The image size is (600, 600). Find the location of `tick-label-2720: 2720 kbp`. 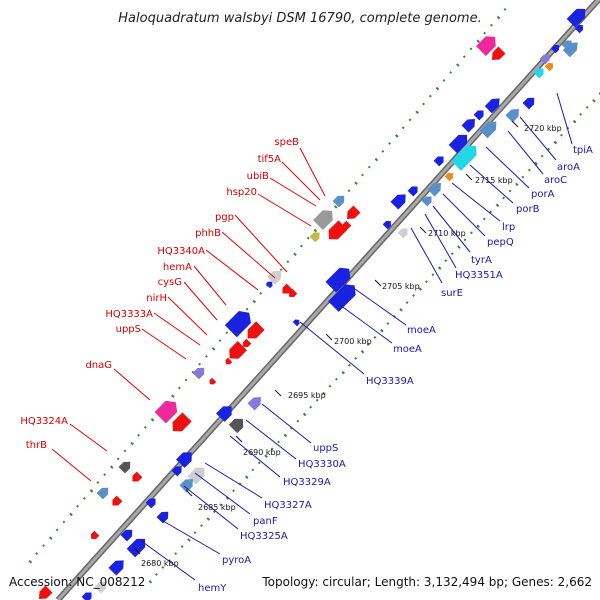

tick-label-2720: 2720 kbp is located at coordinates (543, 128).